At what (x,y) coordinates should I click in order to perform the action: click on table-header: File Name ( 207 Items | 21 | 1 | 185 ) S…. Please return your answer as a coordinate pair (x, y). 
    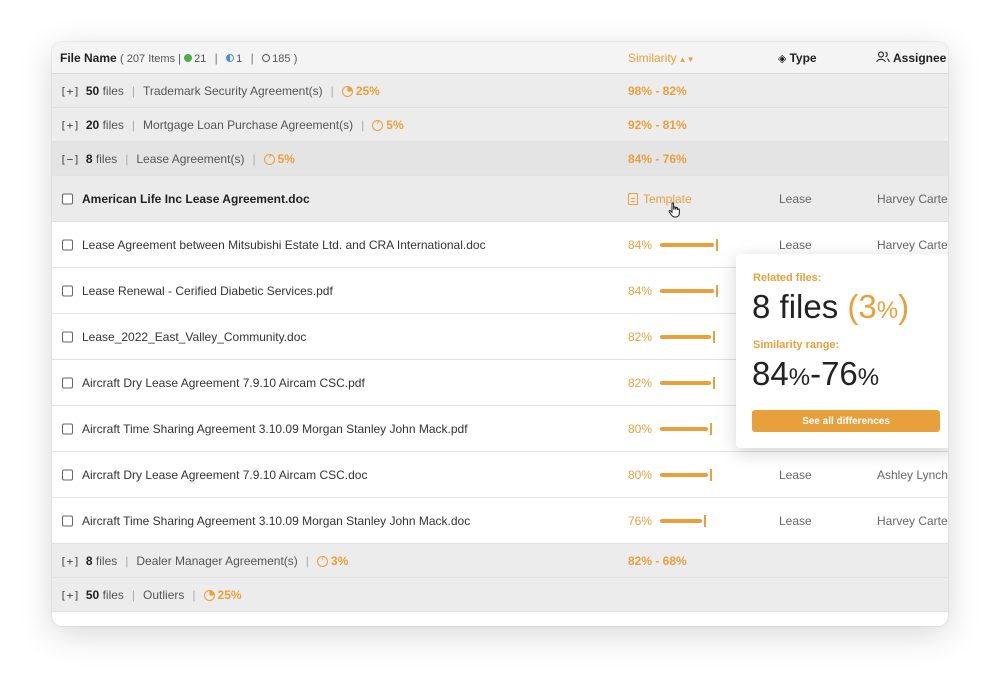
    Looking at the image, I should click on (500, 58).